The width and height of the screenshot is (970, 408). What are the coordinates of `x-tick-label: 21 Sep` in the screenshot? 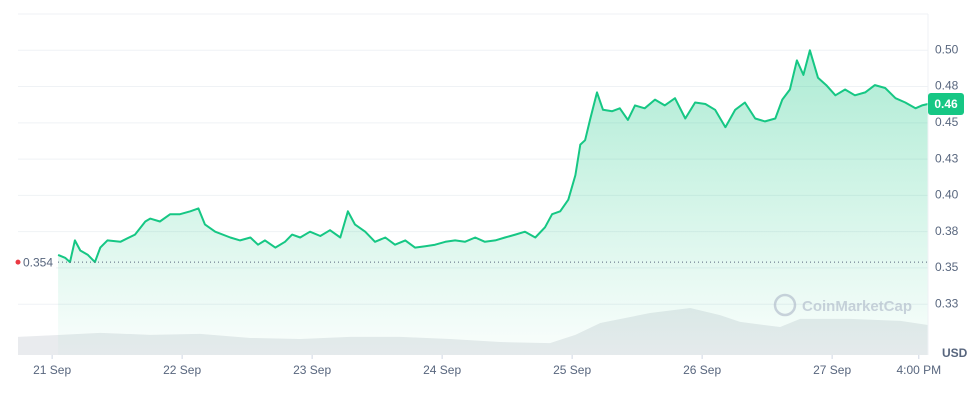 It's located at (52, 370).